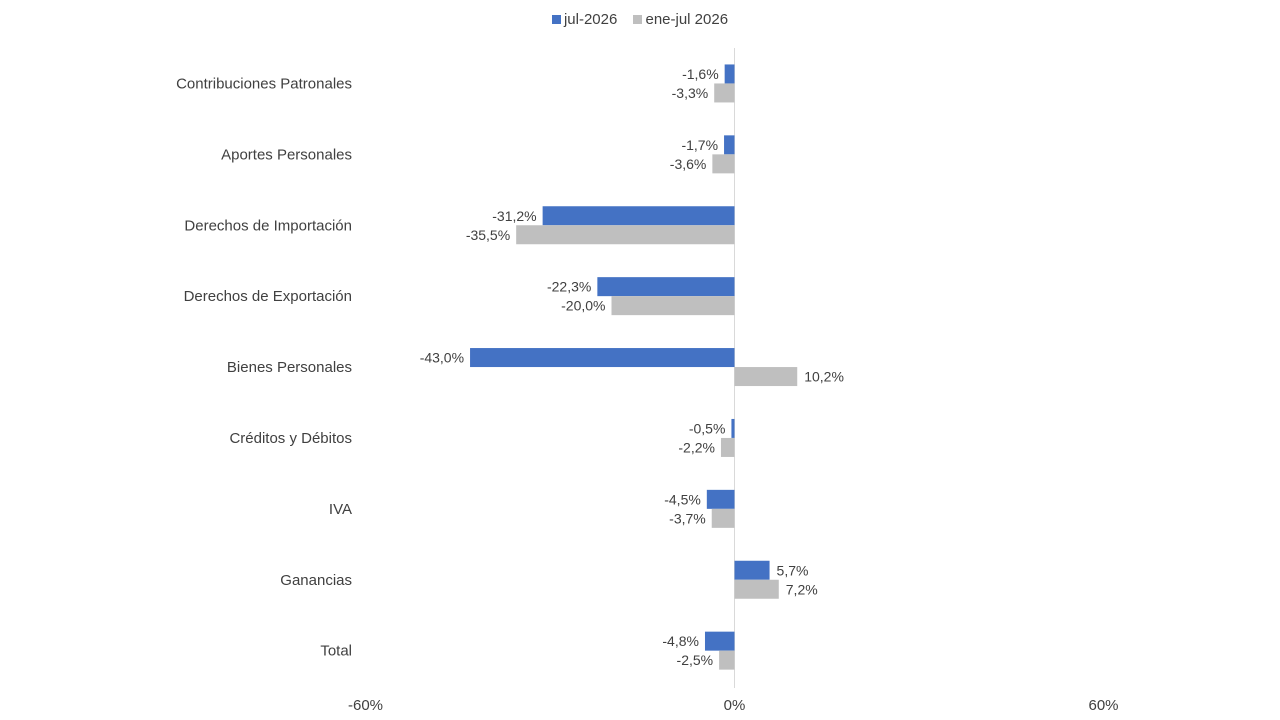  I want to click on bar-jul-2026-creditos-y-debitos, so click(733, 428).